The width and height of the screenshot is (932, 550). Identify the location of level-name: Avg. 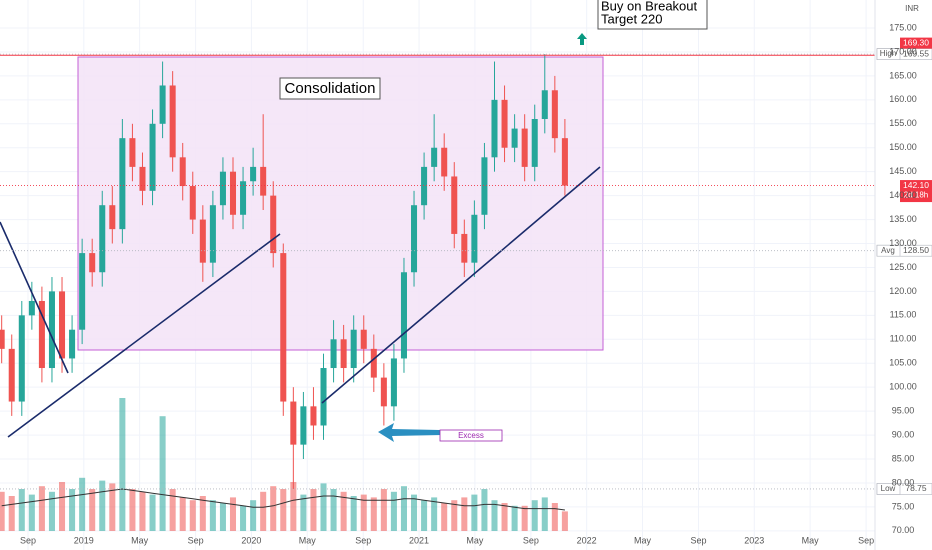
(888, 250).